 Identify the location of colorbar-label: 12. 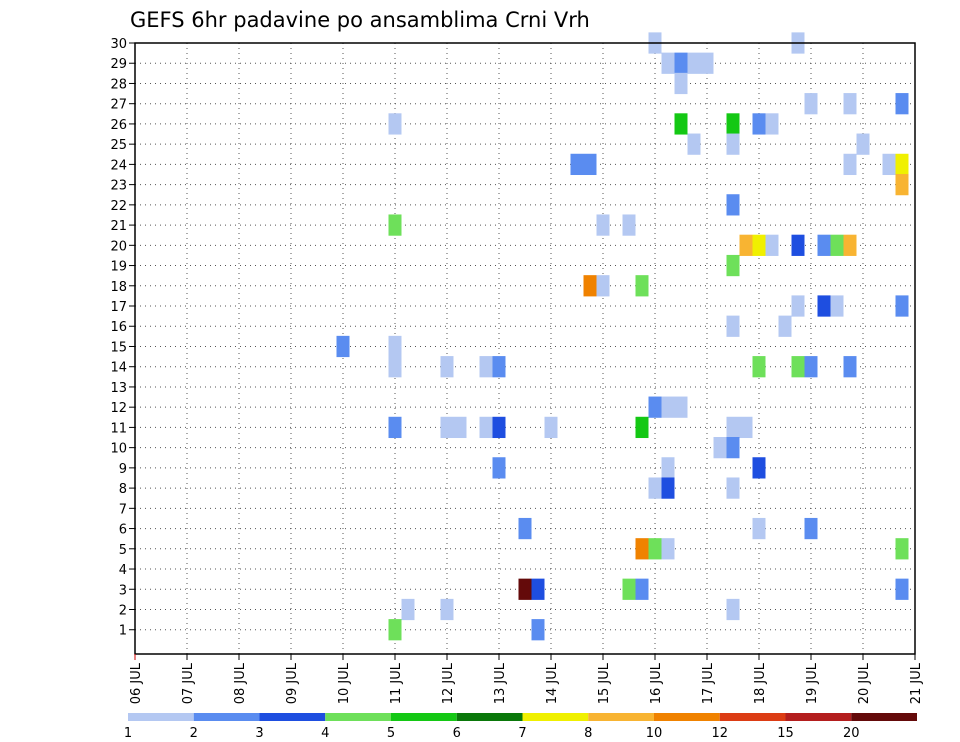
(719, 733).